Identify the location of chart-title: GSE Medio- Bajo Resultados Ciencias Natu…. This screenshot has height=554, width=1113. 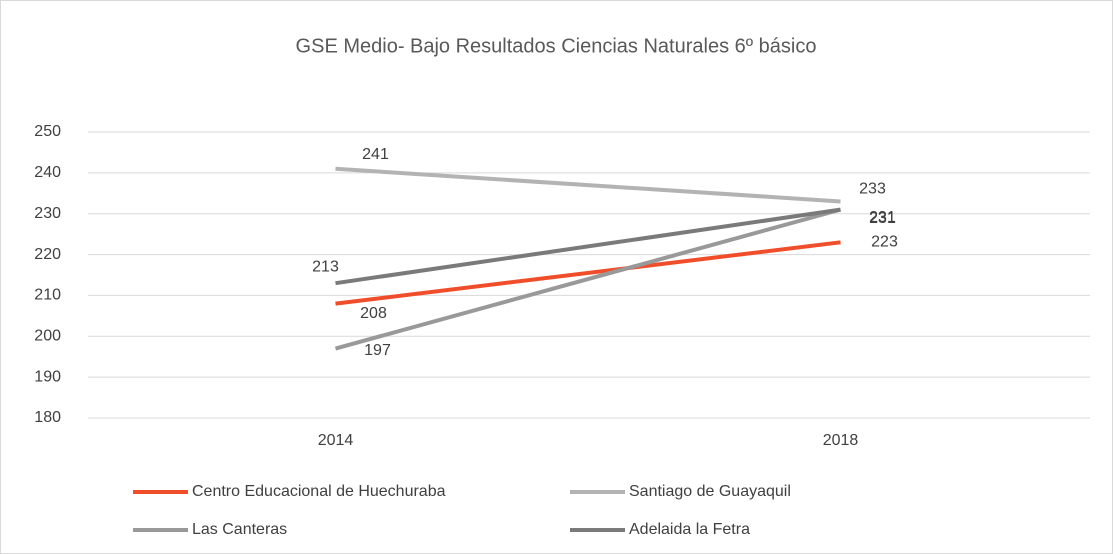
(556, 46).